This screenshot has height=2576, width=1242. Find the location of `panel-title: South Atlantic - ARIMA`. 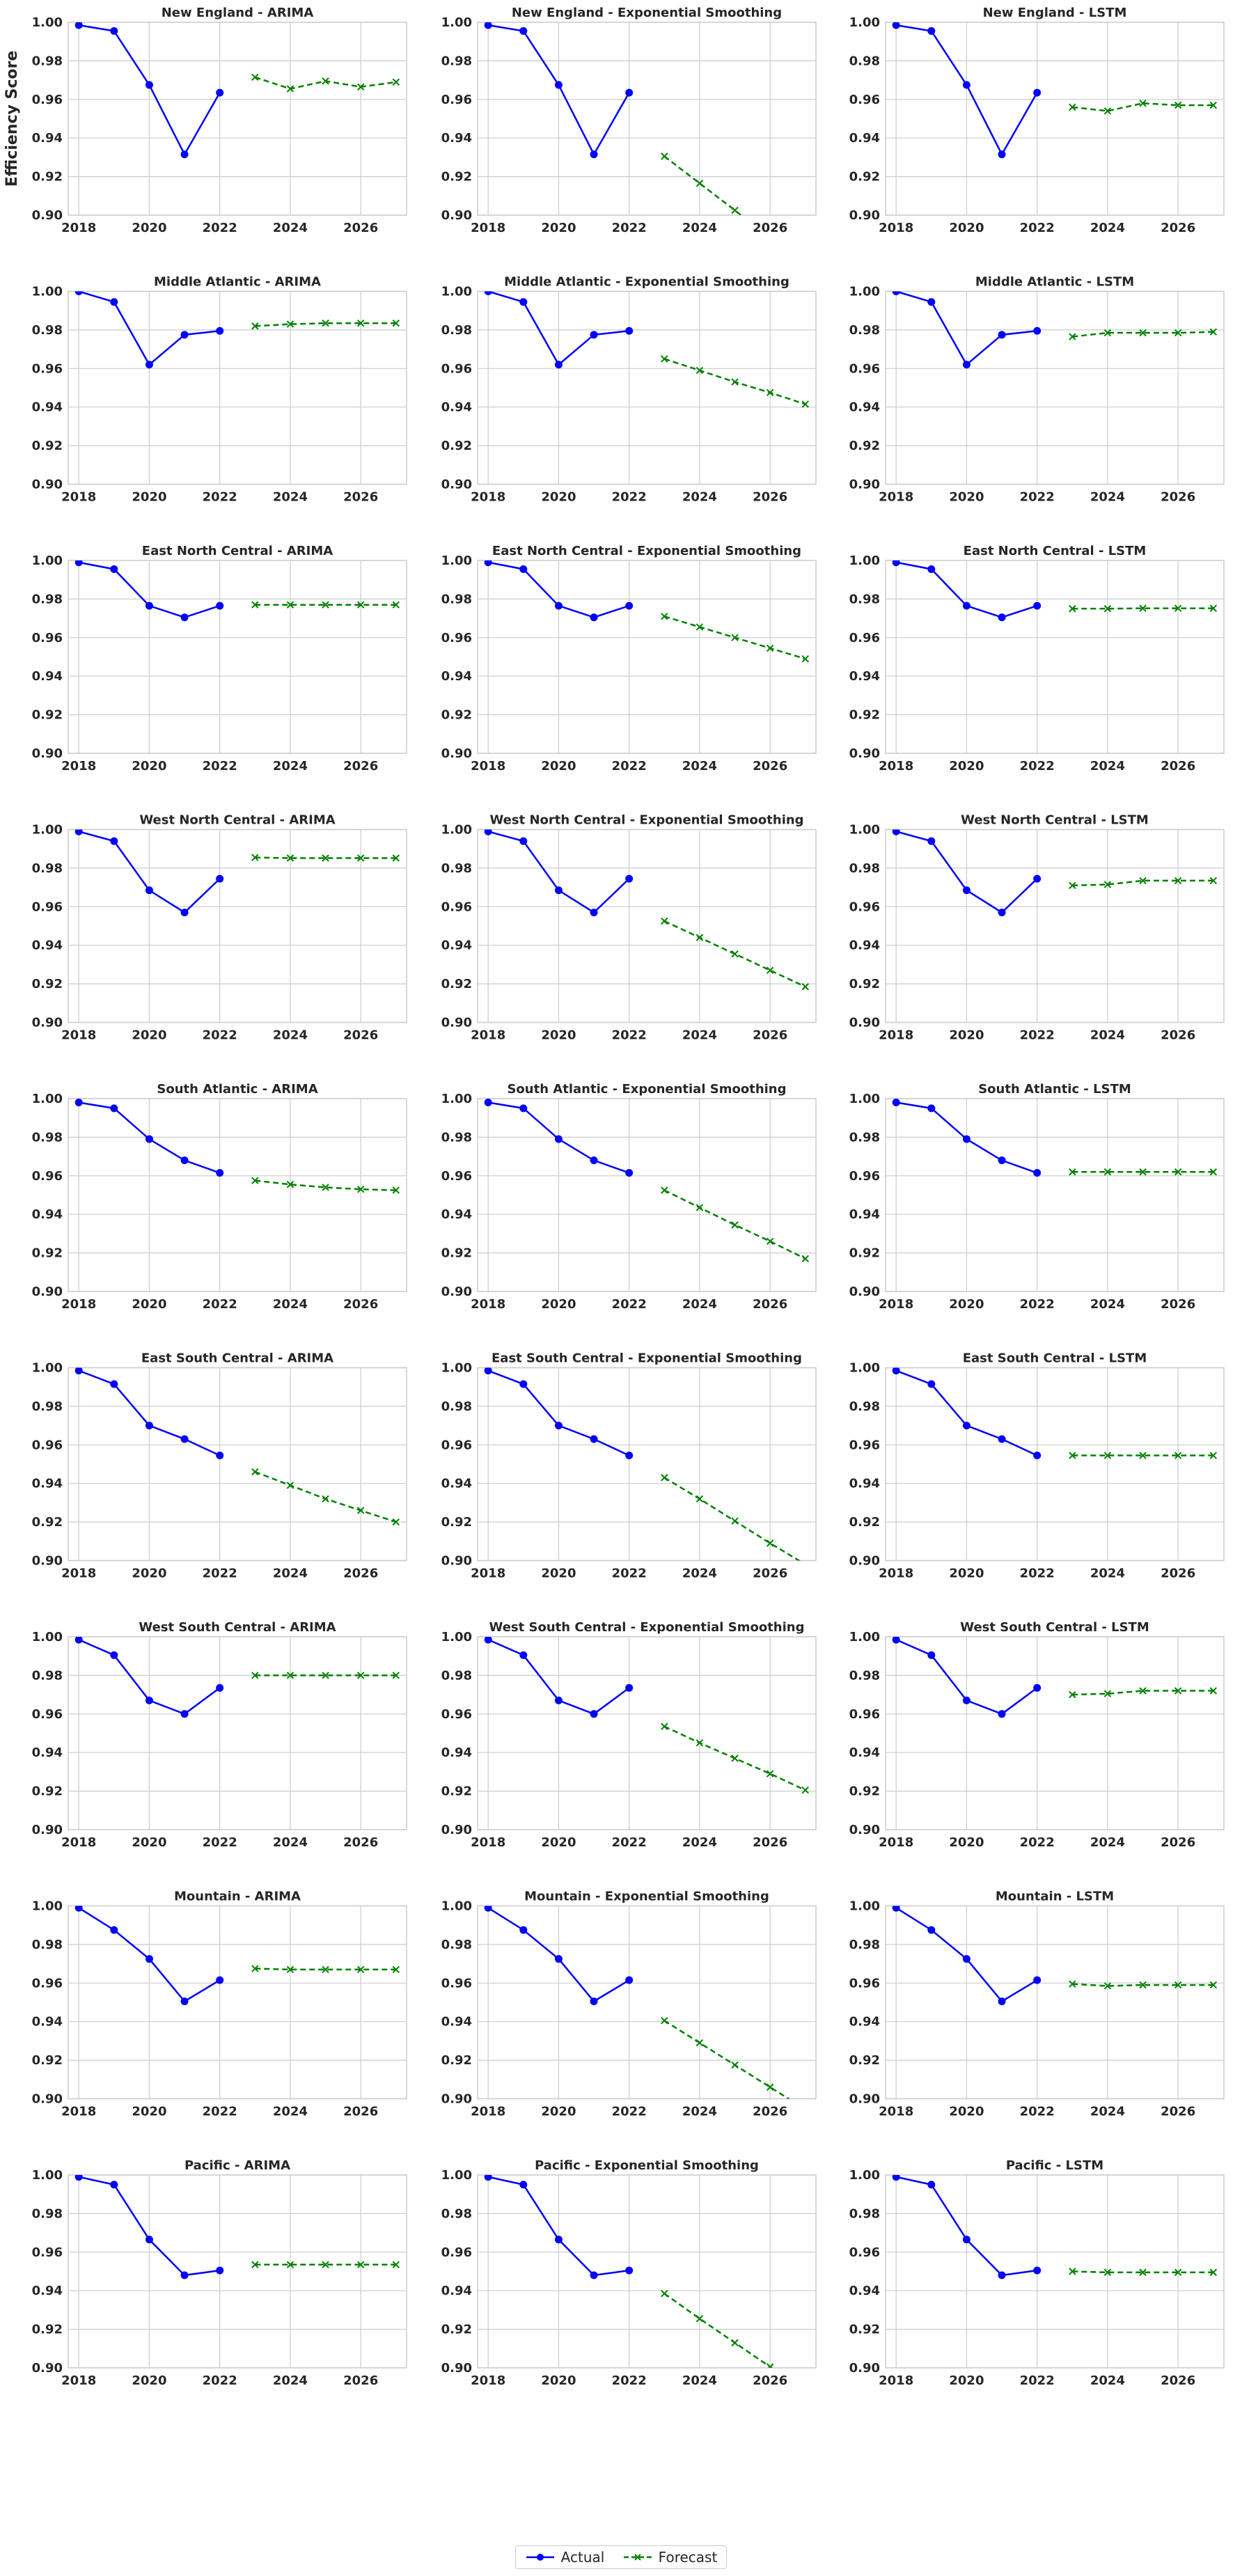

panel-title: South Atlantic - ARIMA is located at coordinates (237, 1089).